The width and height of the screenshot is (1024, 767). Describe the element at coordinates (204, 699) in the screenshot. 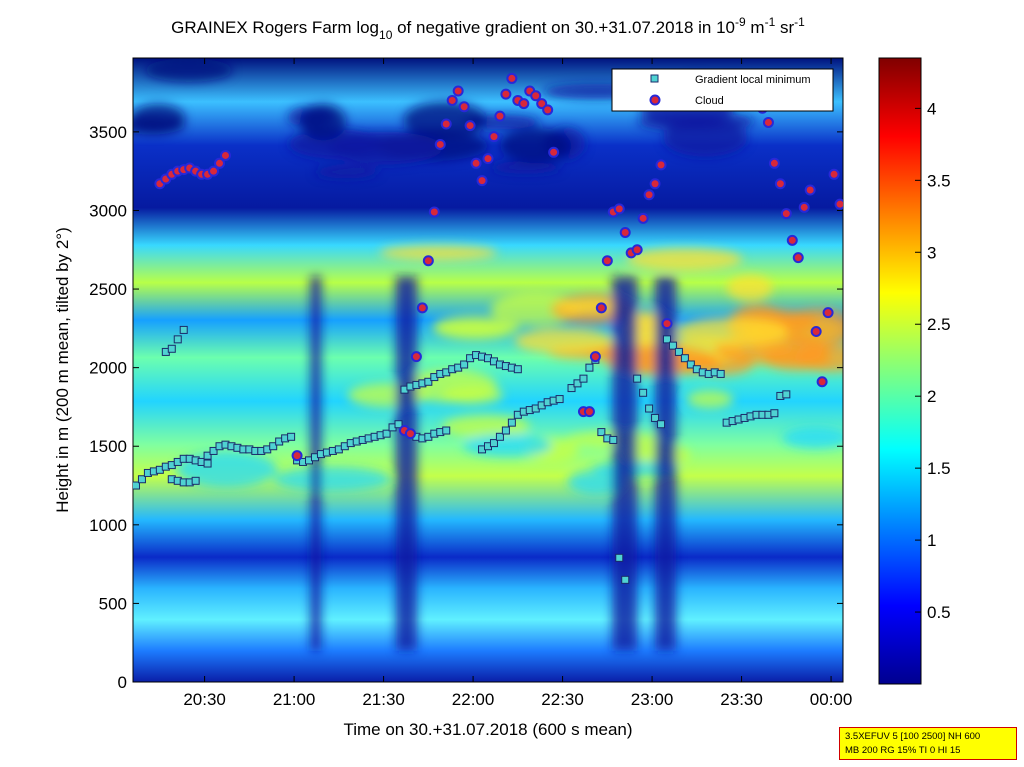

I see `x-tick-label: 20:30` at that location.